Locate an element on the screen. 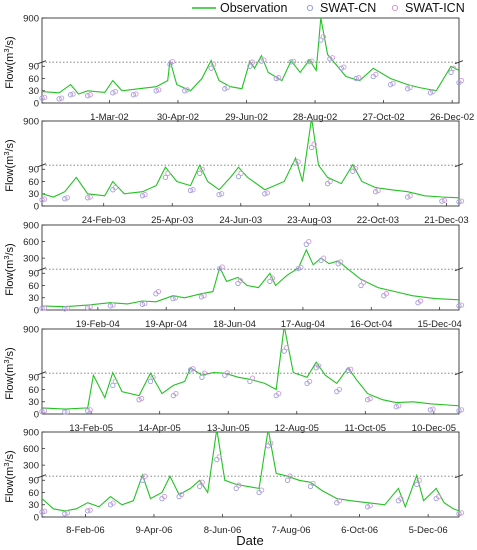 The height and width of the screenshot is (550, 477). x-axis-title: Date is located at coordinates (249, 540).